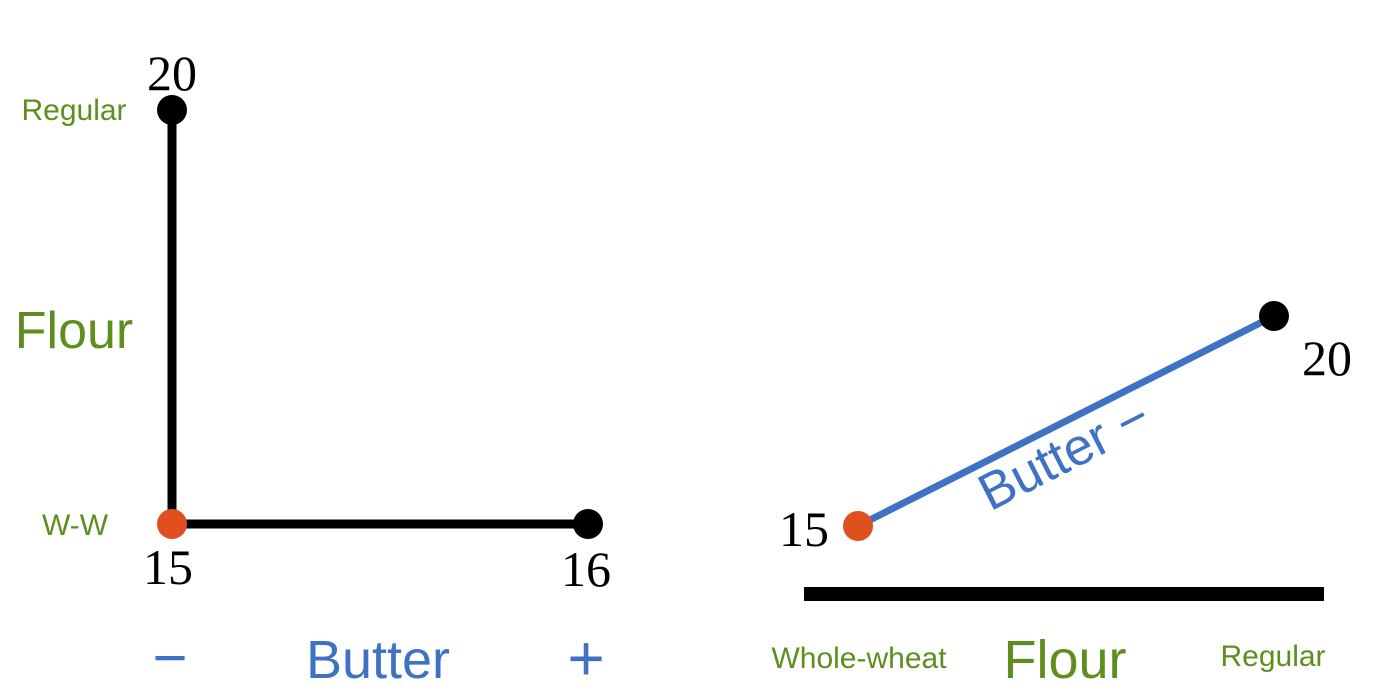  What do you see at coordinates (73, 110) in the screenshot?
I see `regular-level-label: Regular` at bounding box center [73, 110].